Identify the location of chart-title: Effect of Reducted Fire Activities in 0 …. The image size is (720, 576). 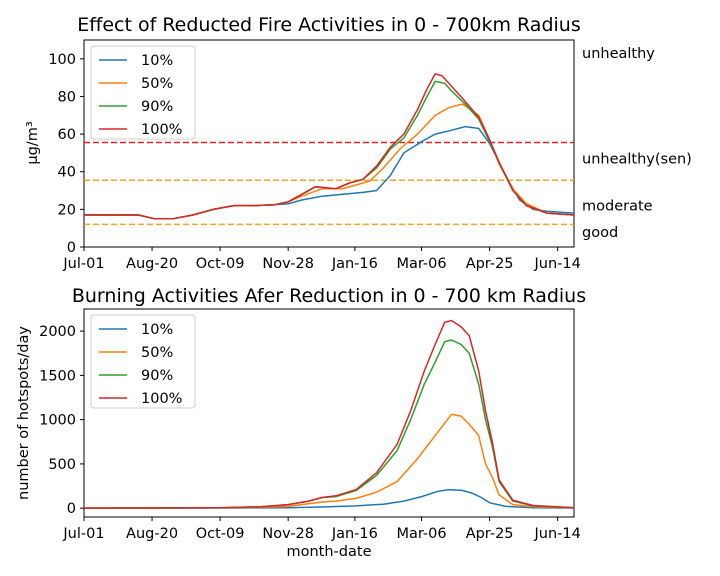
(328, 25).